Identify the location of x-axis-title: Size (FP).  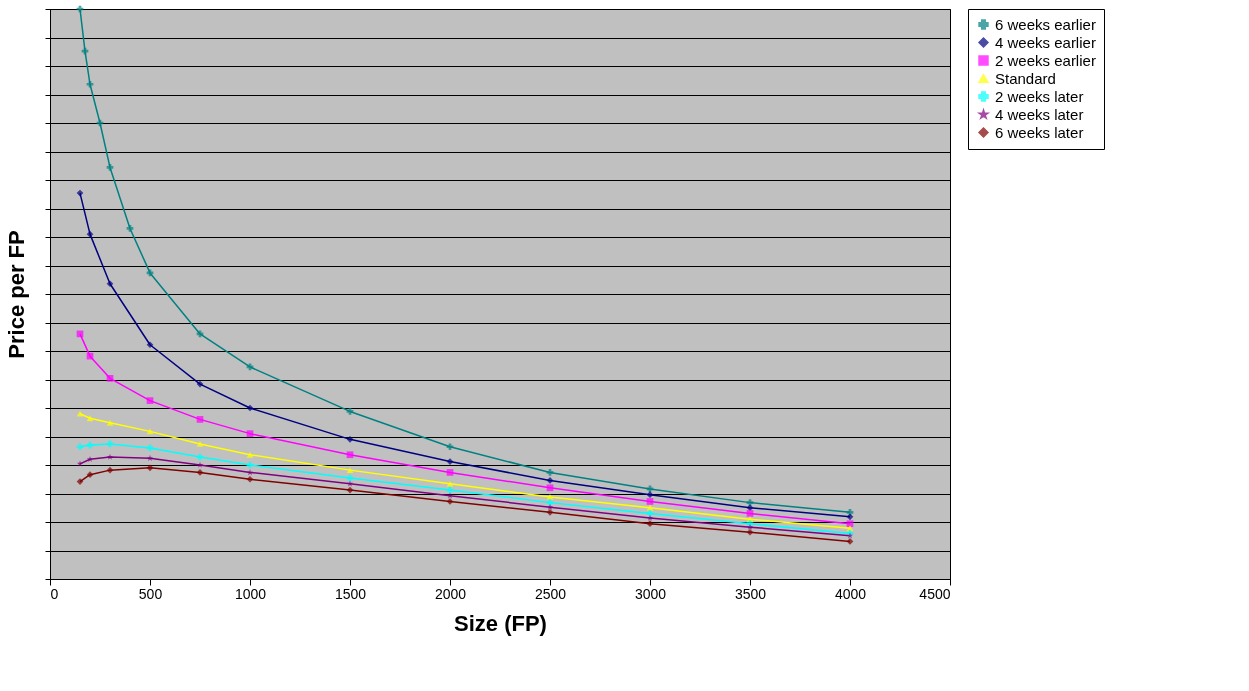
(500, 623).